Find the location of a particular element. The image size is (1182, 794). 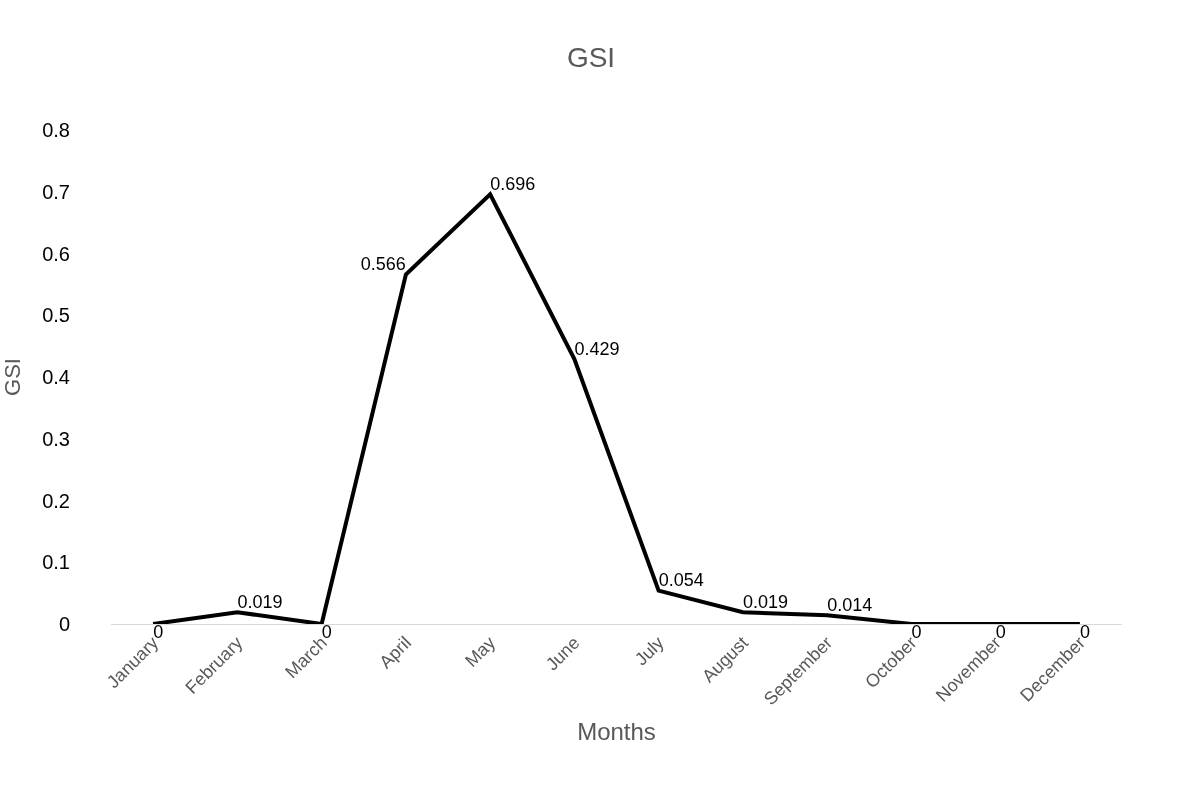

y-tick-label: 0.4 is located at coordinates (56, 377).